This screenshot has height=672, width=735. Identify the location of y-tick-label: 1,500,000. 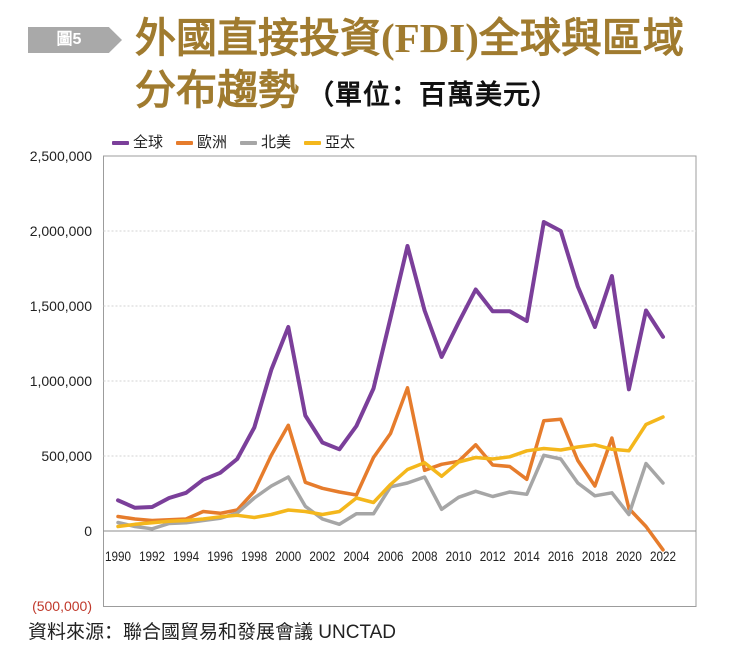
(61, 306).